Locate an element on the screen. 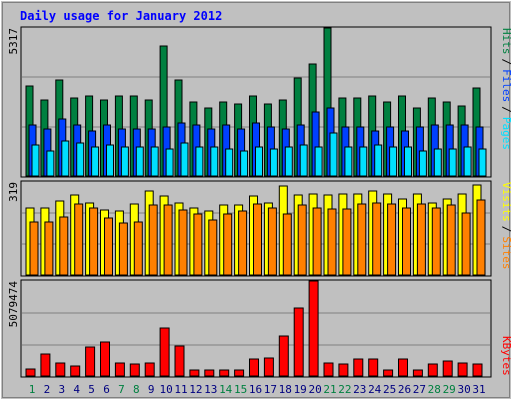 The width and height of the screenshot is (512, 400). day-label-2: 2 is located at coordinates (47, 389).